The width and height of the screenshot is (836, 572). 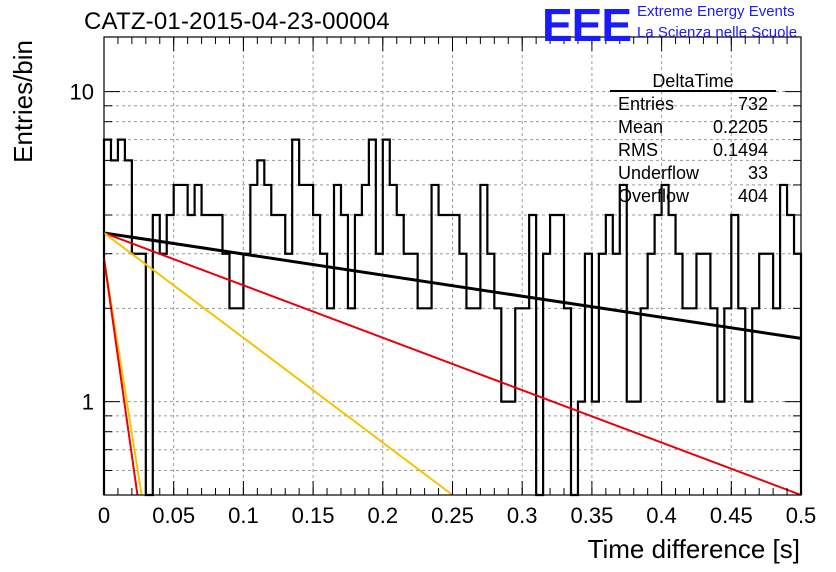 I want to click on page-title: CATZ-01-2015-04-23-00004, so click(x=237, y=21).